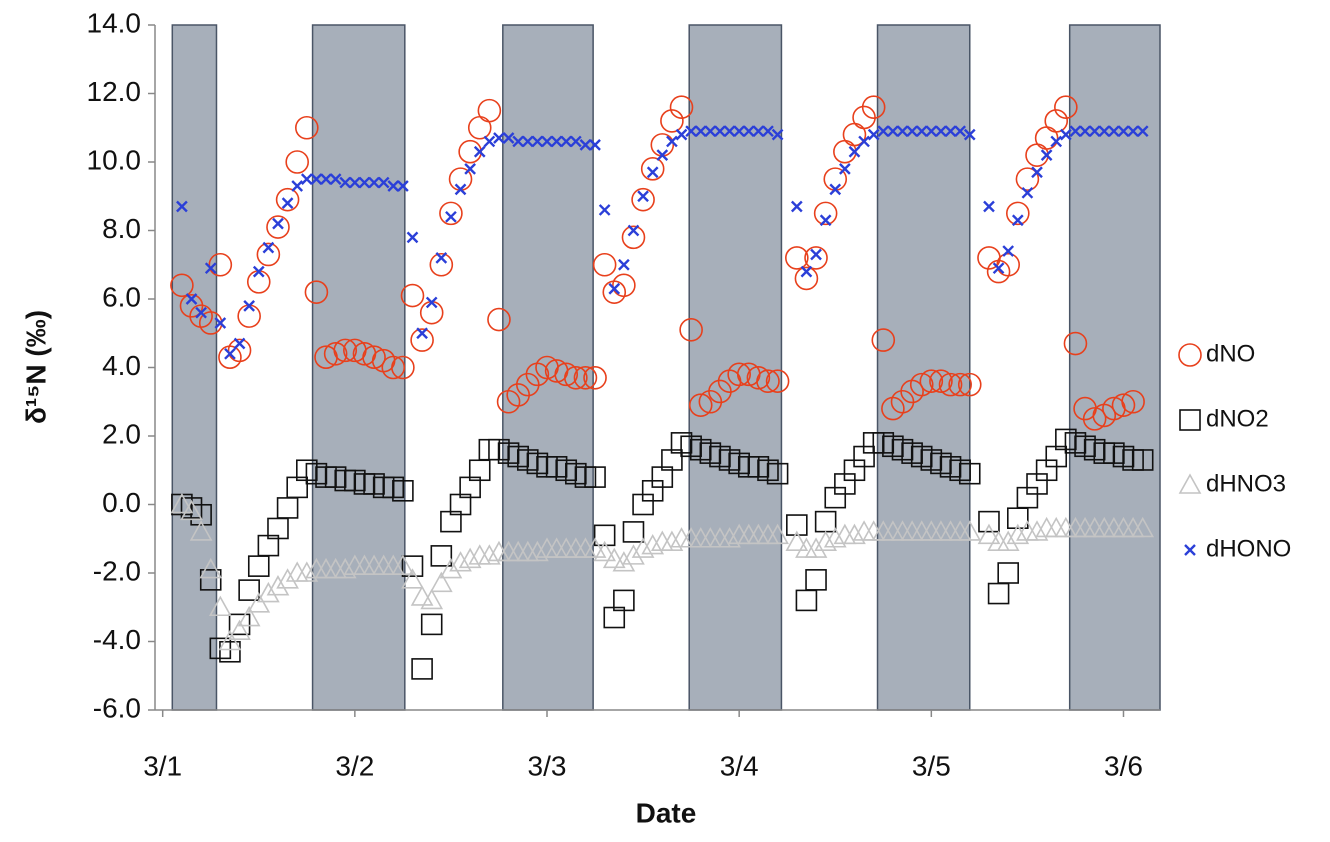  Describe the element at coordinates (121, 365) in the screenshot. I see `y-tick-label: 4.0` at that location.